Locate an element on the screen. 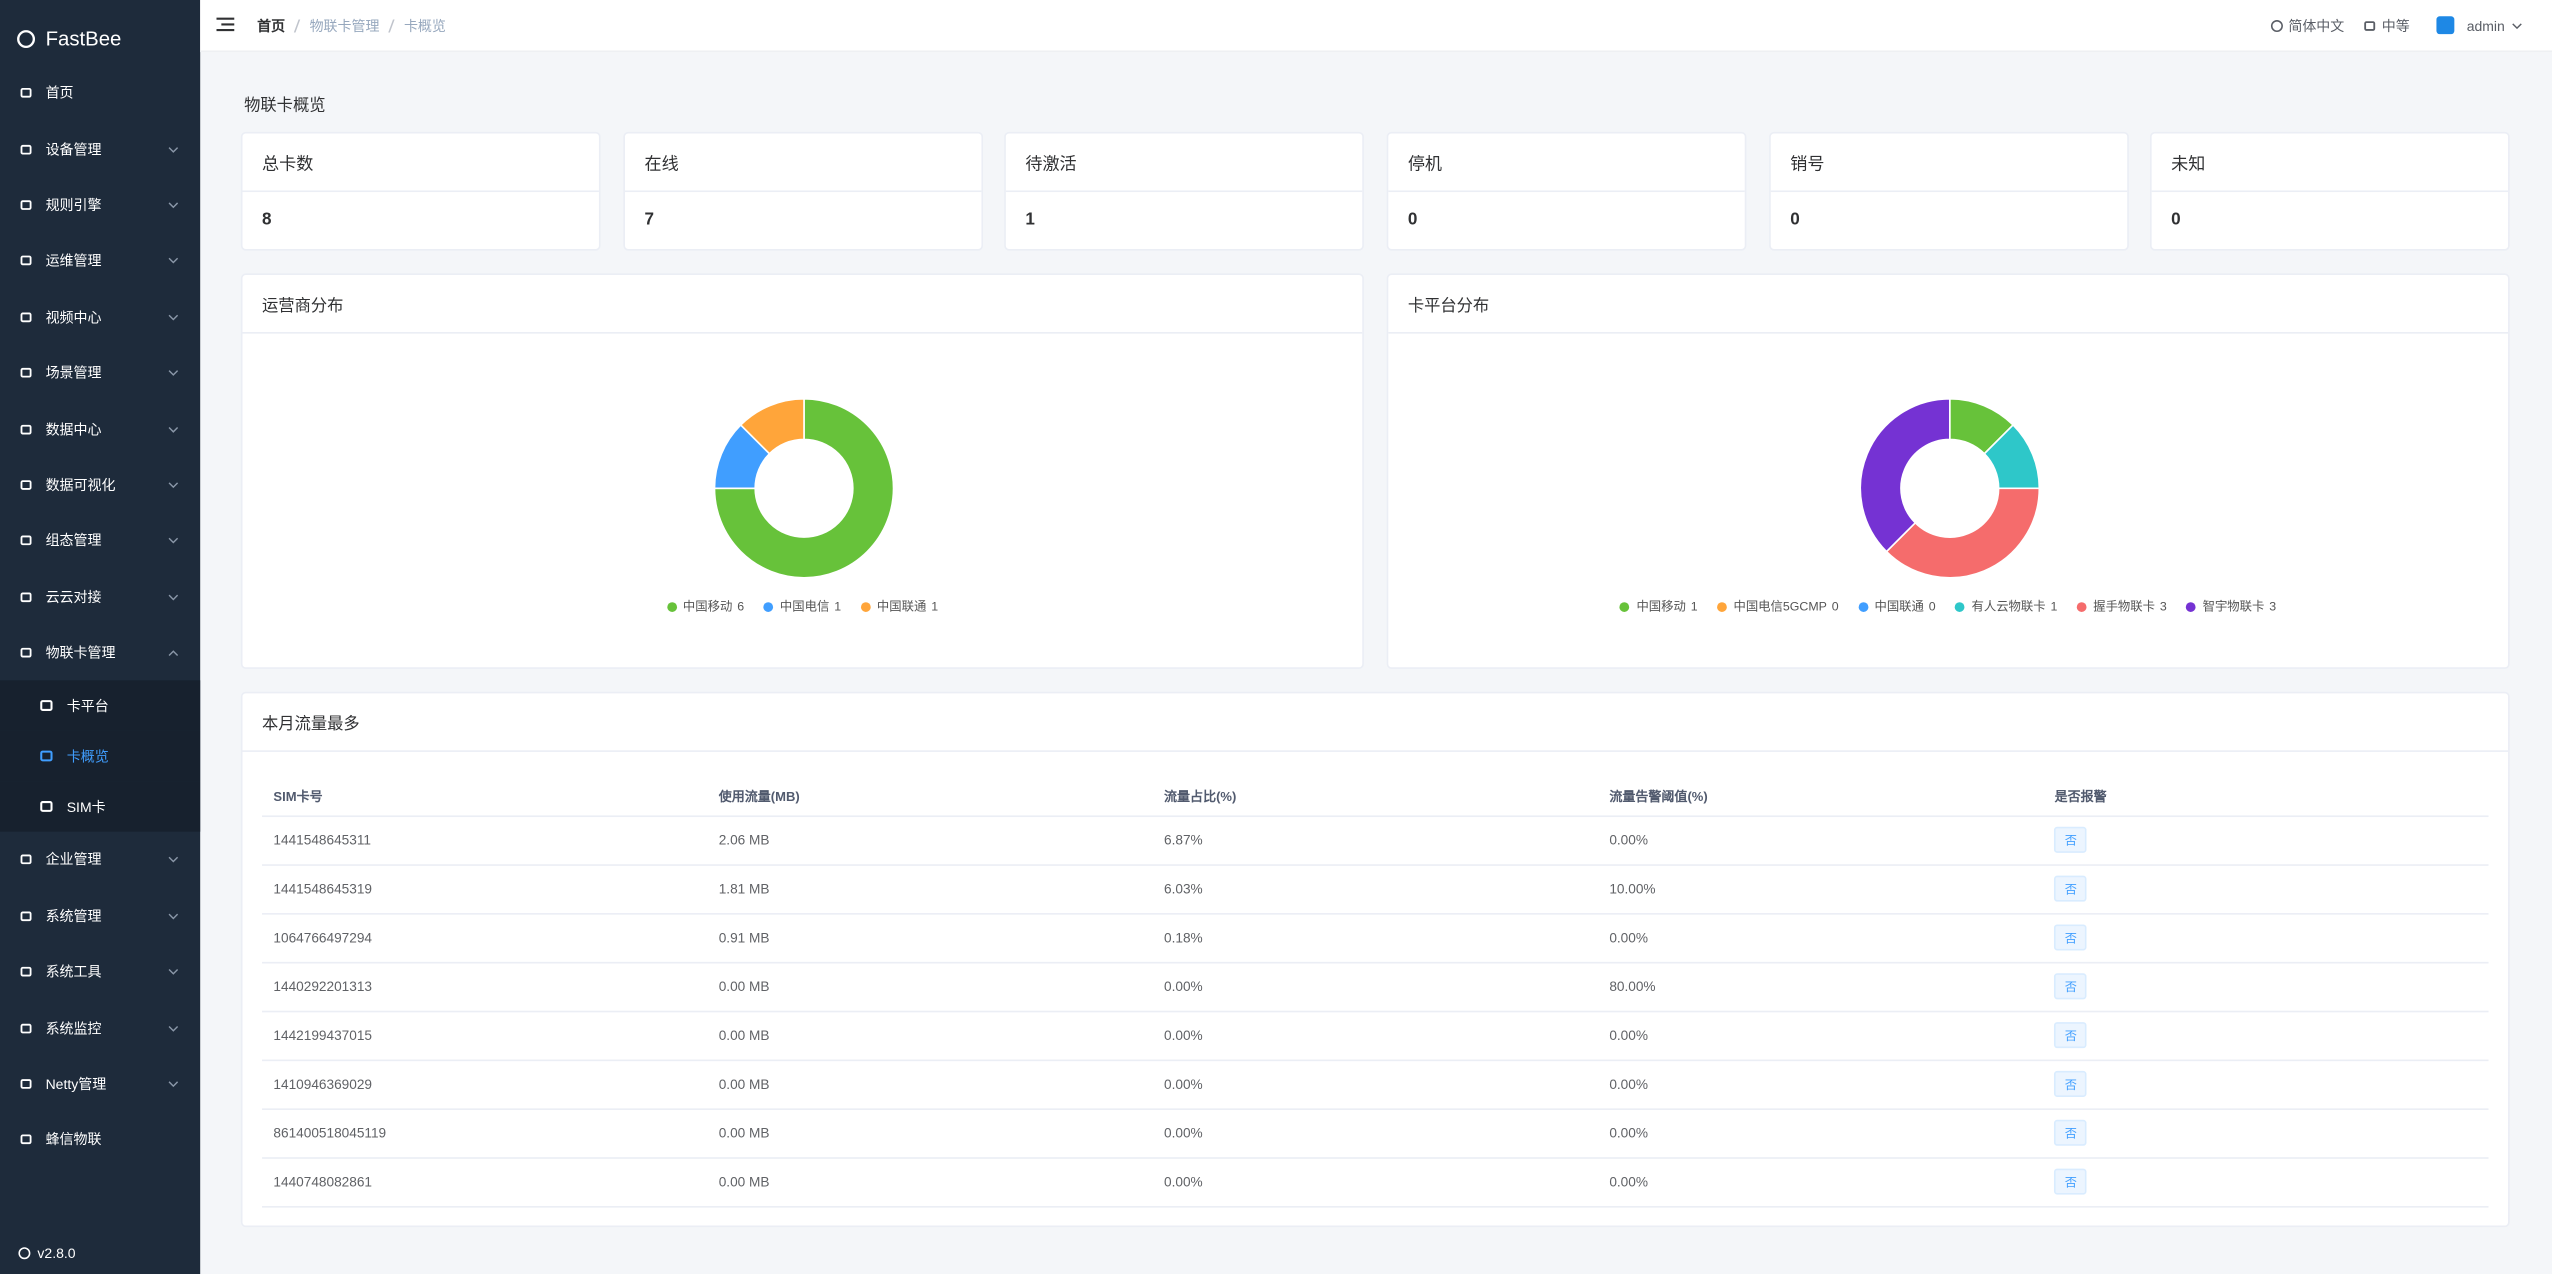 This screenshot has width=2552, height=1274. menu-item: 系统管理 is located at coordinates (100, 916).